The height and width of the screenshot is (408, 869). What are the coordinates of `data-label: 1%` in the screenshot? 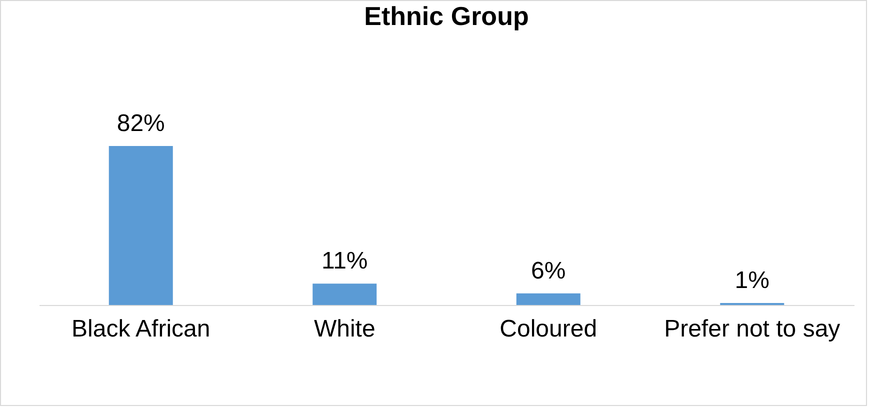 It's located at (752, 280).